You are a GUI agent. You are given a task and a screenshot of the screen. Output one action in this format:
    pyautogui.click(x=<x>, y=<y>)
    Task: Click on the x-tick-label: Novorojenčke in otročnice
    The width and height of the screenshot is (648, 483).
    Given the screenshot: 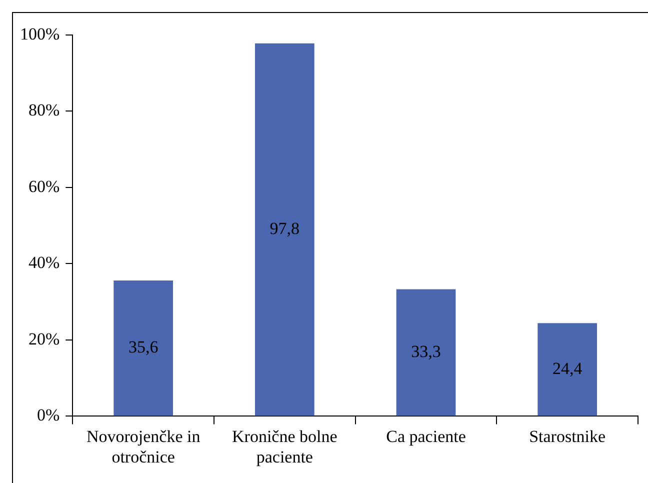 What is the action you would take?
    pyautogui.click(x=143, y=446)
    